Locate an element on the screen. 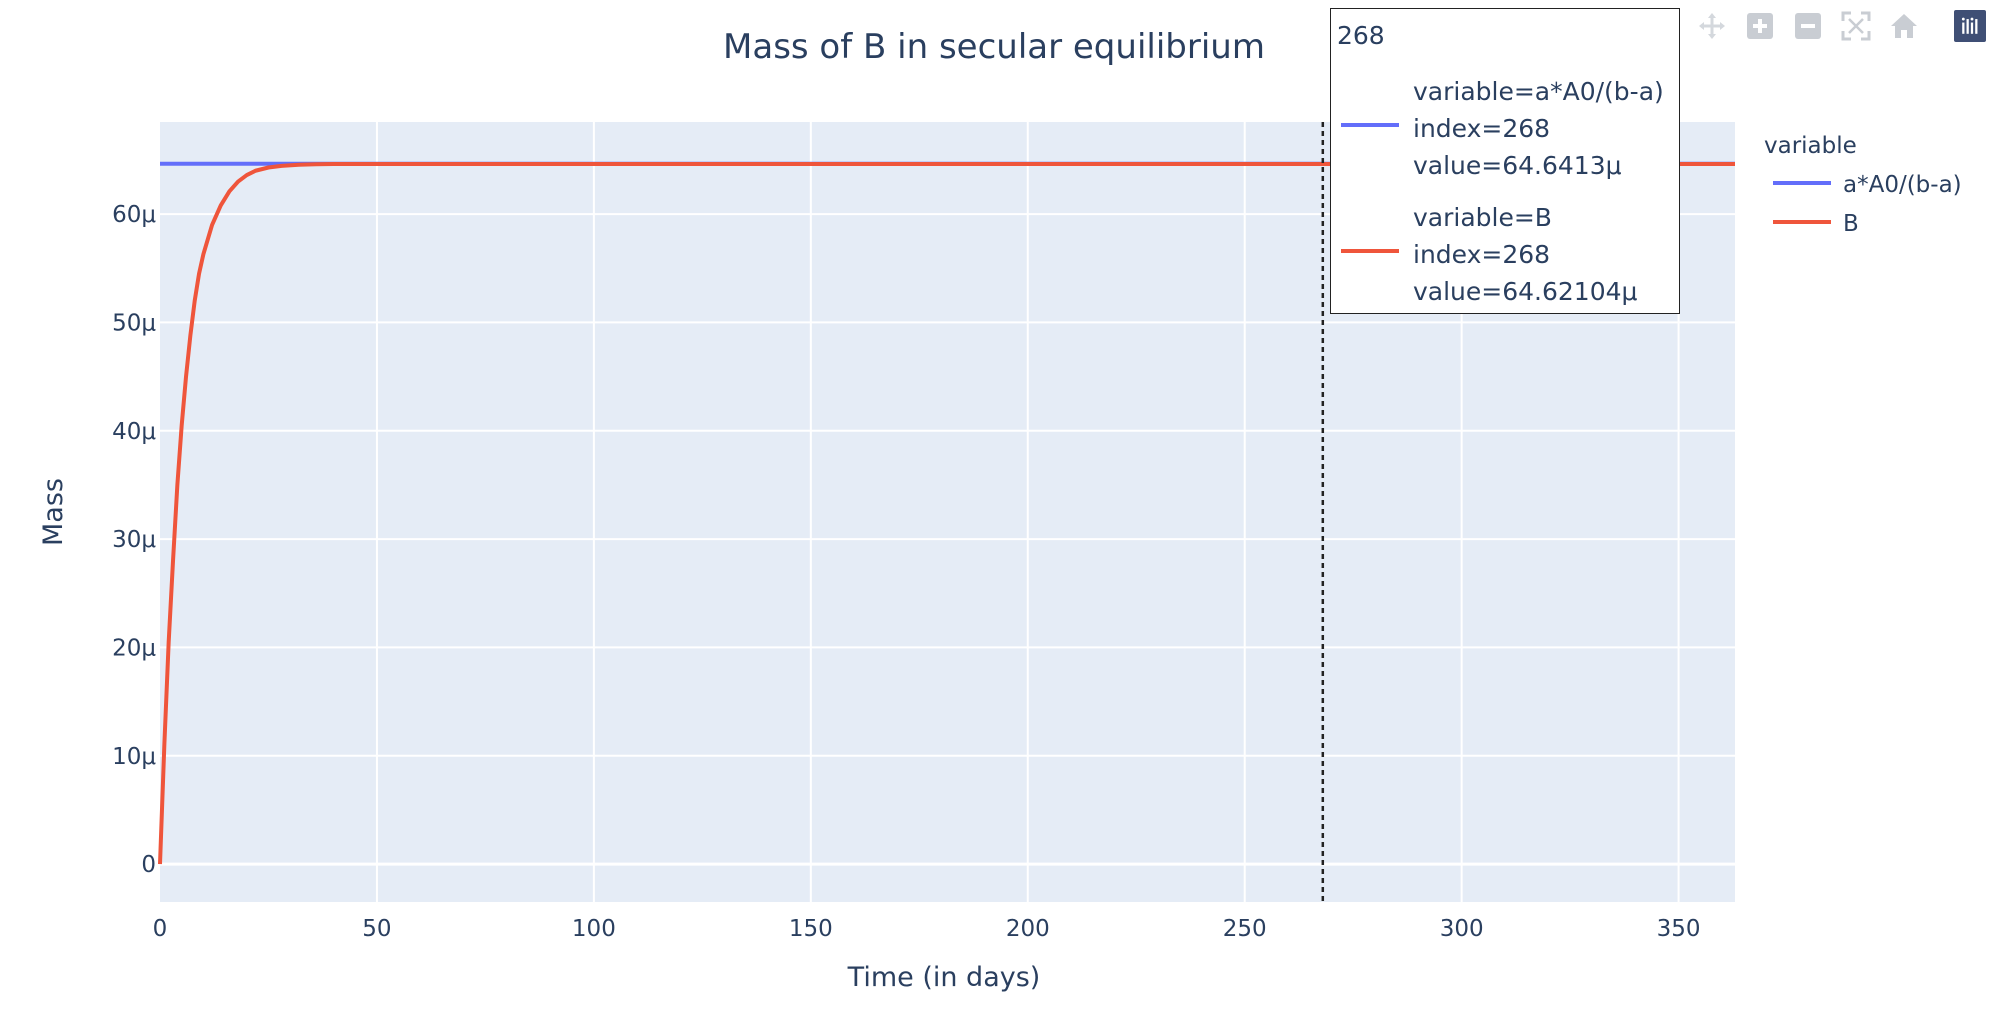  zoom-out-icon is located at coordinates (1808, 26).